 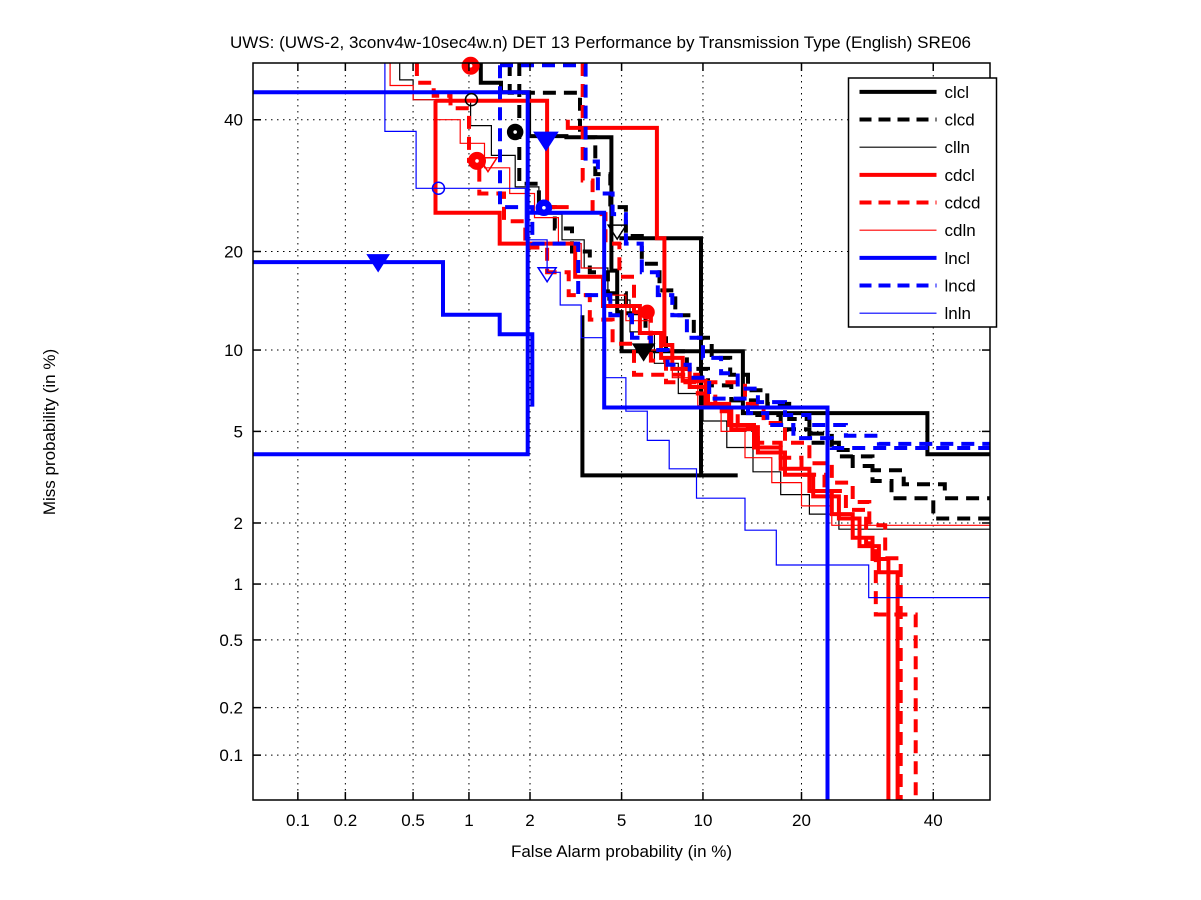 What do you see at coordinates (958, 313) in the screenshot?
I see `legend-label: lnln` at bounding box center [958, 313].